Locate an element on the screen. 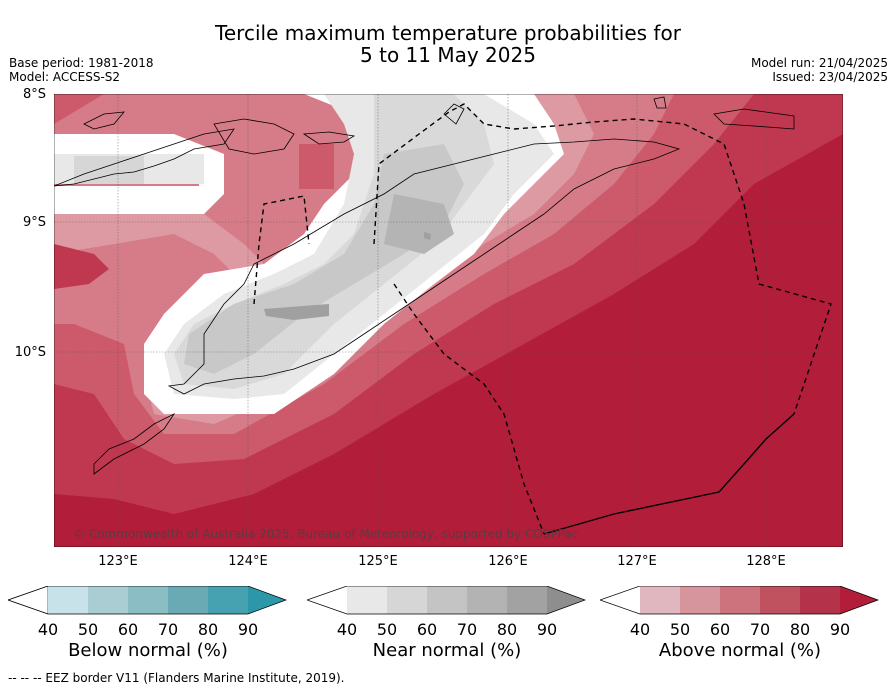 Image resolution: width=896 pixels, height=690 pixels. below-tick-80: 80 is located at coordinates (208, 629).